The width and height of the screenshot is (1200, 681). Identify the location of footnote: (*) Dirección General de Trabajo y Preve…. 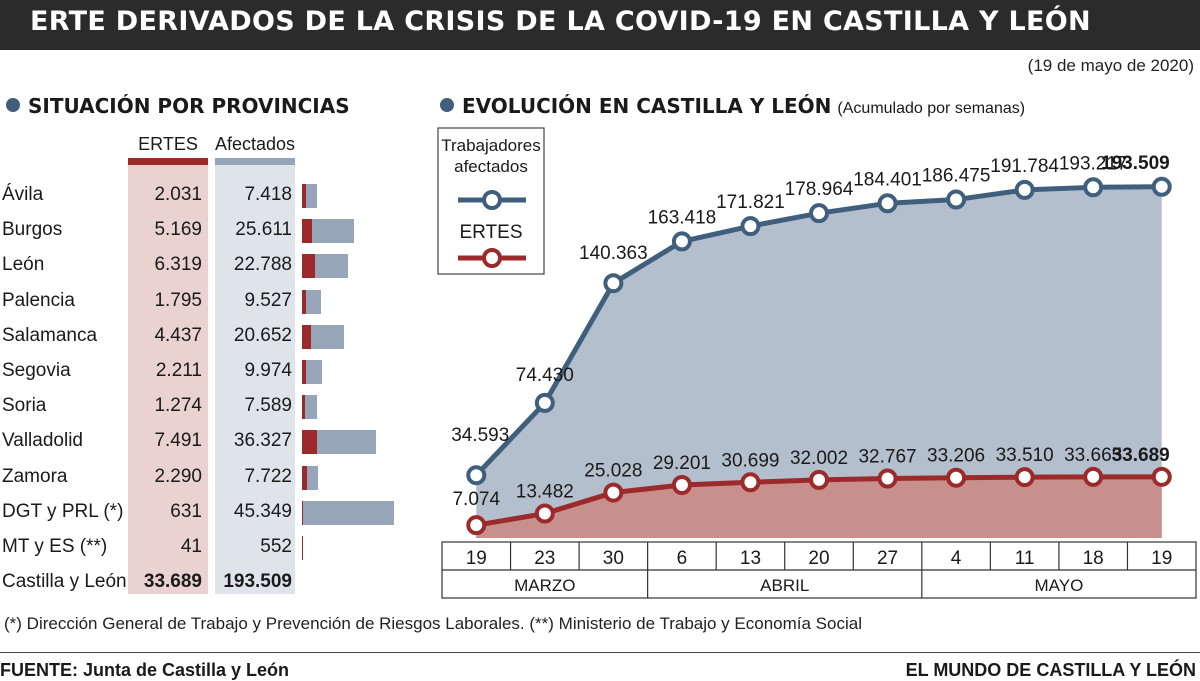
(433, 623).